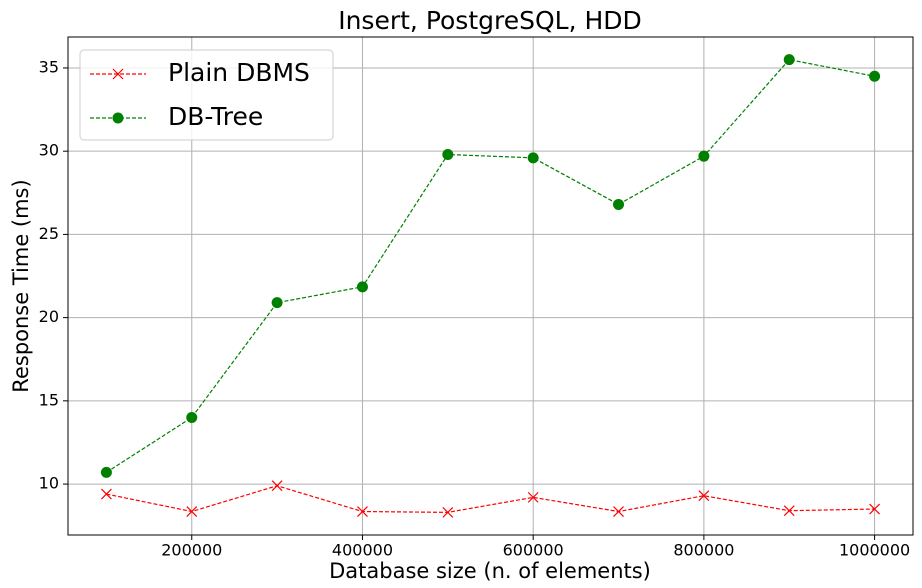 The height and width of the screenshot is (588, 922). Describe the element at coordinates (362, 550) in the screenshot. I see `x-tick-label: 400000` at that location.